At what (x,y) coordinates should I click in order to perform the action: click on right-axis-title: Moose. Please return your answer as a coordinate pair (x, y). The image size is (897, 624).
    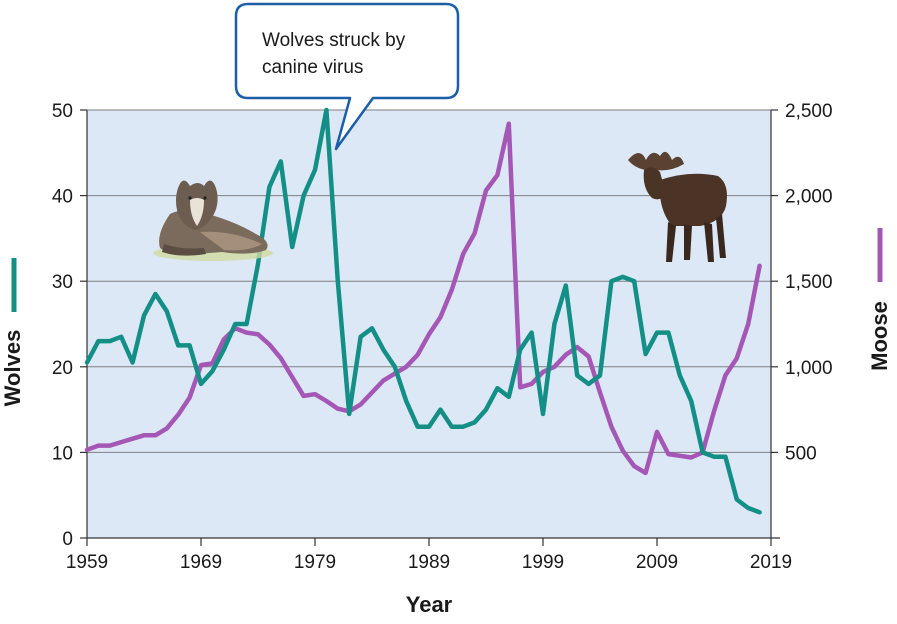
    Looking at the image, I should click on (879, 336).